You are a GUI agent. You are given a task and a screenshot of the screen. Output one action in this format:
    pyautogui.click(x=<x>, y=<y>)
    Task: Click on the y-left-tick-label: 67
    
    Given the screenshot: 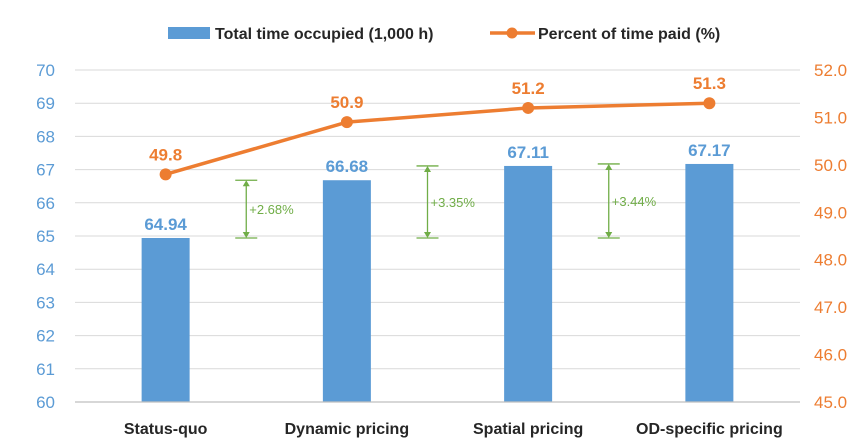 What is the action you would take?
    pyautogui.click(x=45, y=170)
    